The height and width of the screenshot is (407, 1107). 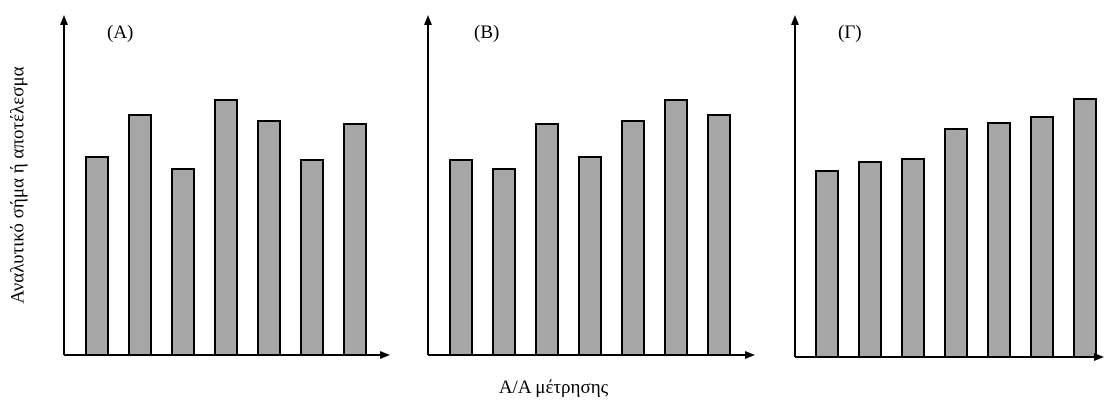 What do you see at coordinates (486, 32) in the screenshot?
I see `panel-title: (B)` at bounding box center [486, 32].